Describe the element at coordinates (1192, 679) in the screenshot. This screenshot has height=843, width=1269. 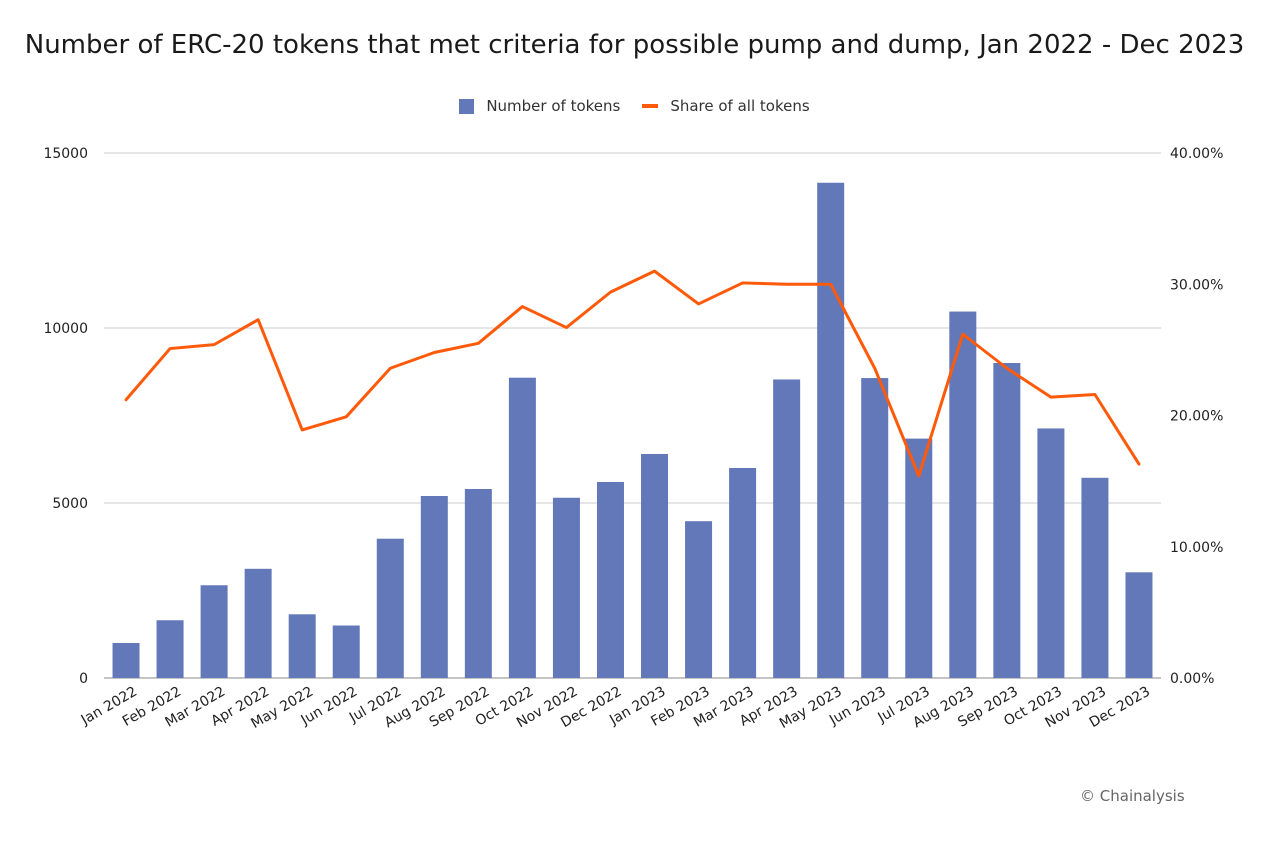
I see `y-right-tick-label: 0.00%` at that location.